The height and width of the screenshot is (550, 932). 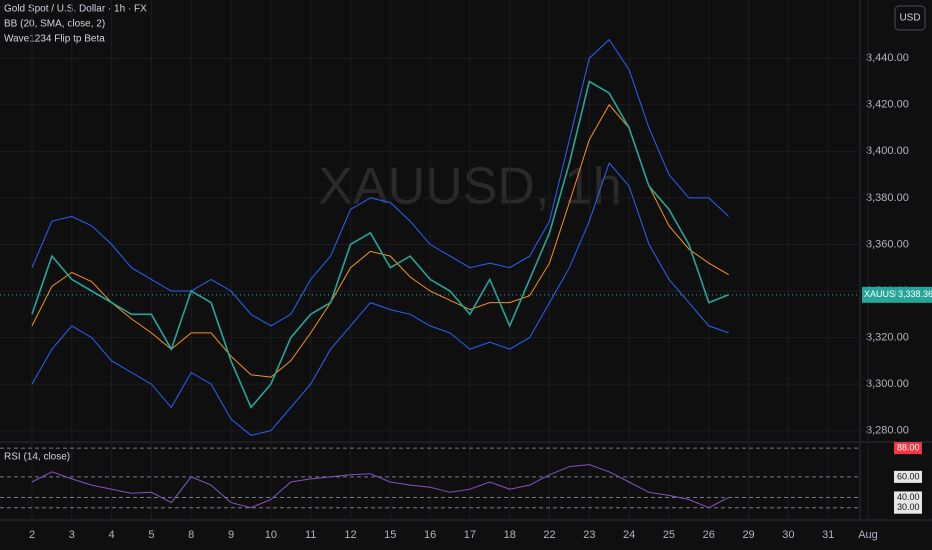 I want to click on x-tick-label: 30, so click(x=788, y=535).